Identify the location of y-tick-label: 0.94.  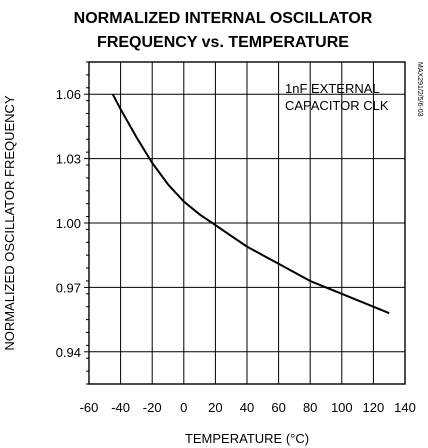
(68, 352).